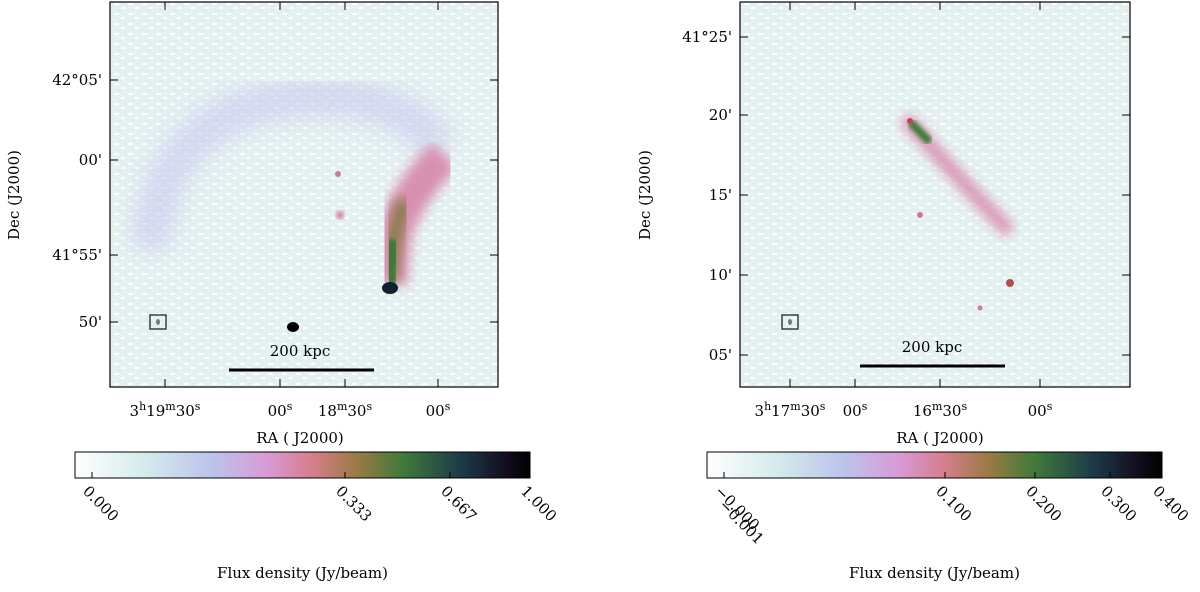  What do you see at coordinates (100, 503) in the screenshot?
I see `colorbar-tick-label: 0.000` at bounding box center [100, 503].